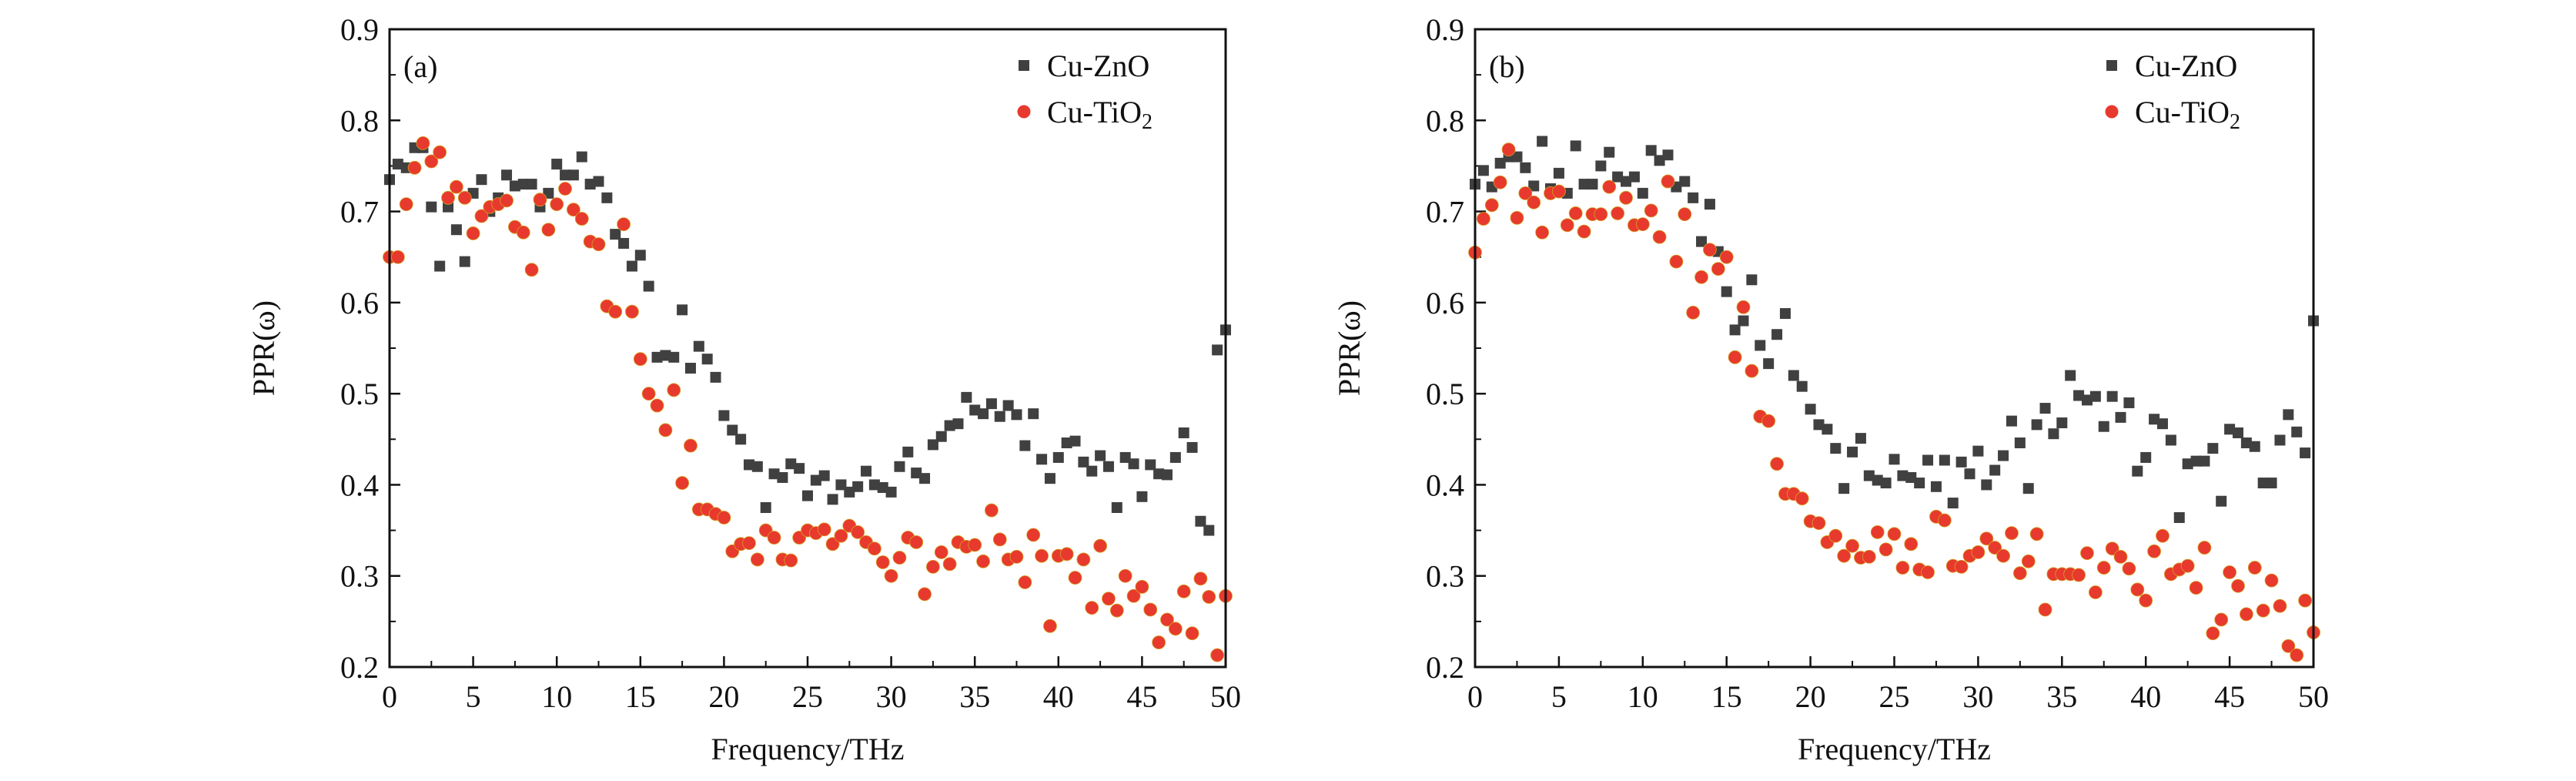  Describe the element at coordinates (359, 485) in the screenshot. I see `y-tick-label: 0.4` at that location.